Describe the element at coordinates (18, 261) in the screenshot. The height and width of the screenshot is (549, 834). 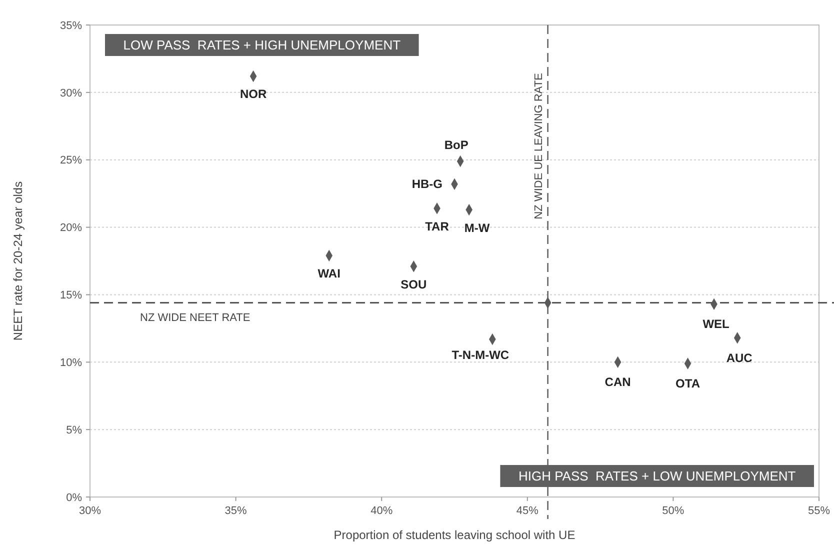
I see `y-axis-title: NEET rate for 20-24 year olds` at that location.